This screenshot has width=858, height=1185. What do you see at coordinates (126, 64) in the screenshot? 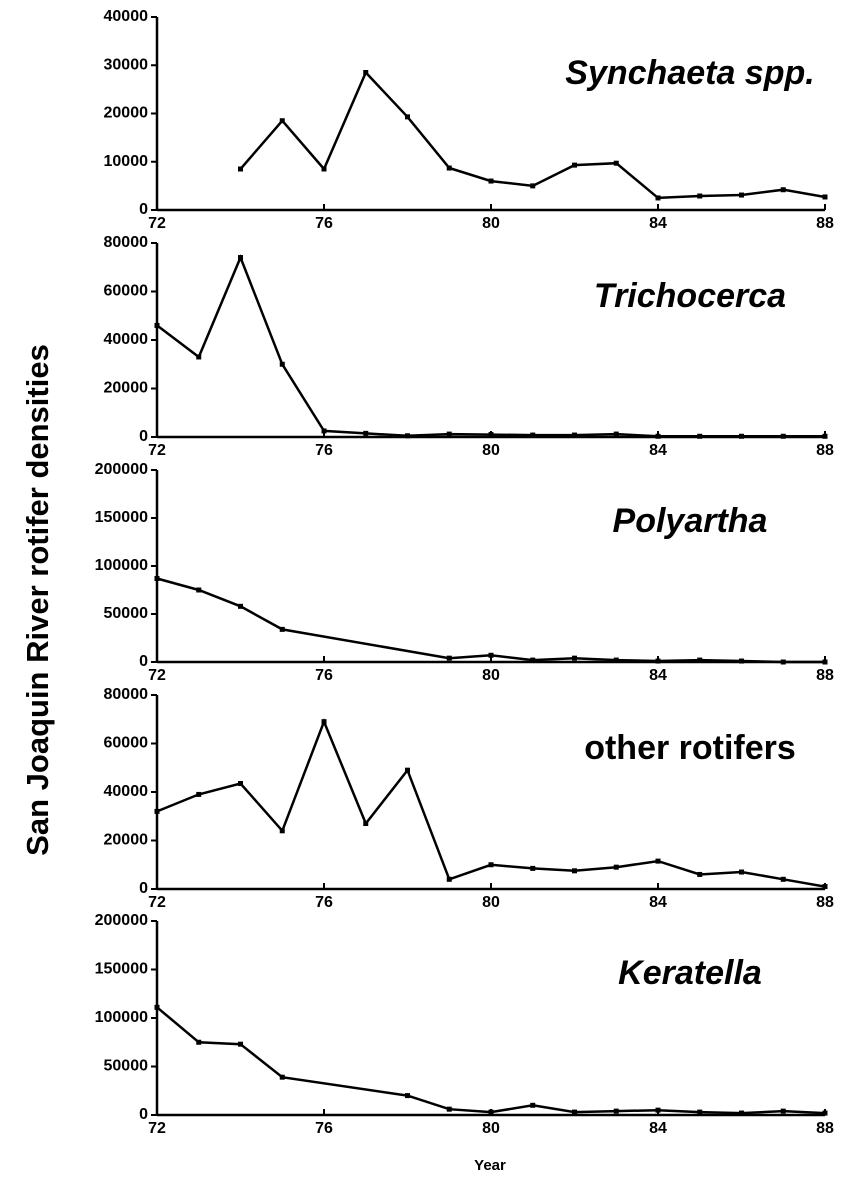
I see `y-tick-label: 30000` at bounding box center [126, 64].